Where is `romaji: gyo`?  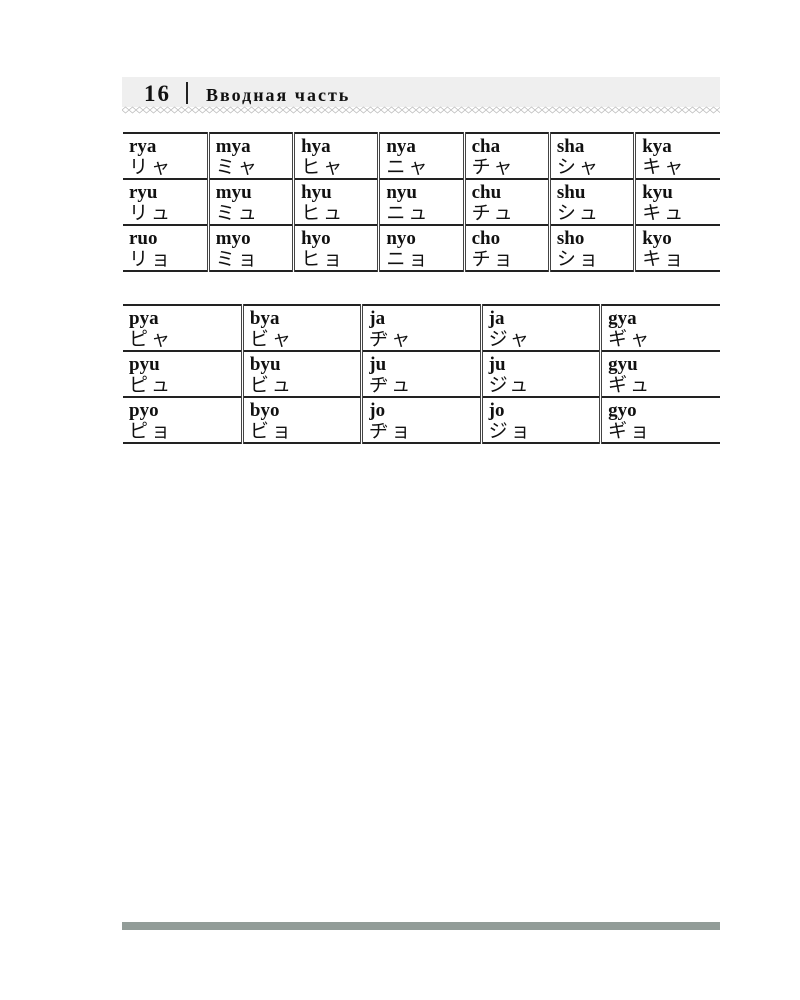
romaji: gyo is located at coordinates (622, 410).